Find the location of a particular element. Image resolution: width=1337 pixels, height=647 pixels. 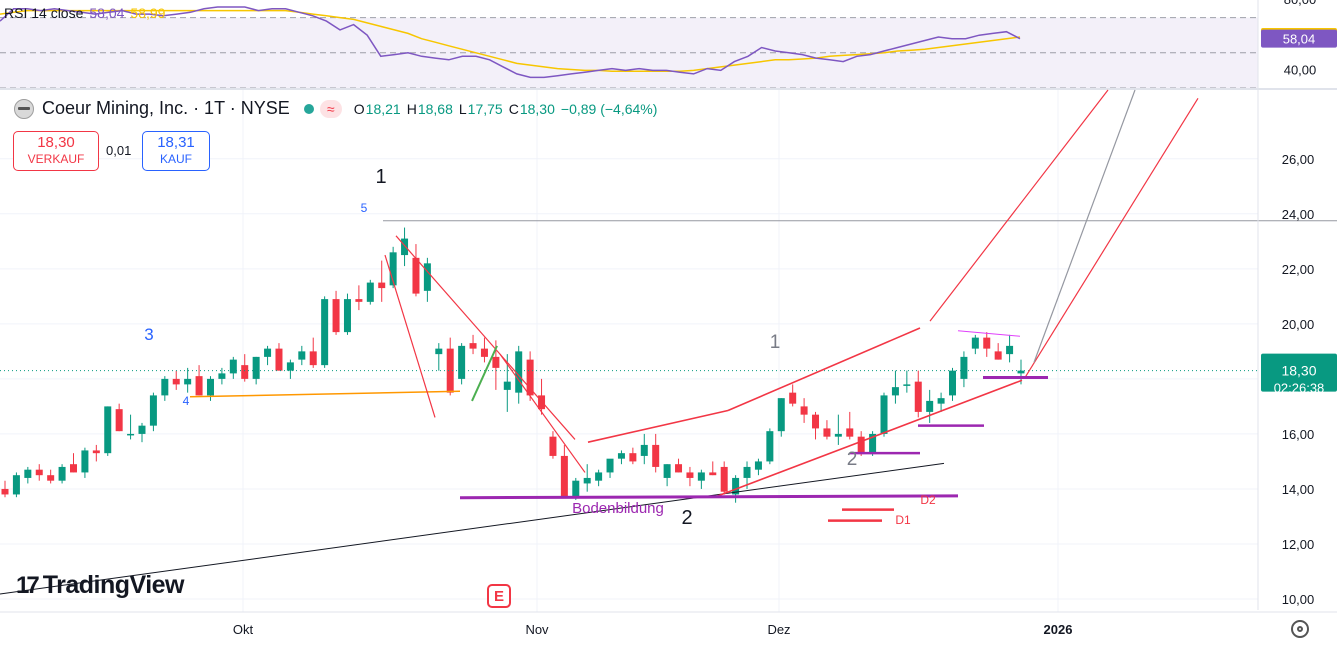

change-value: −0,89 (−4,64%) is located at coordinates (609, 108).